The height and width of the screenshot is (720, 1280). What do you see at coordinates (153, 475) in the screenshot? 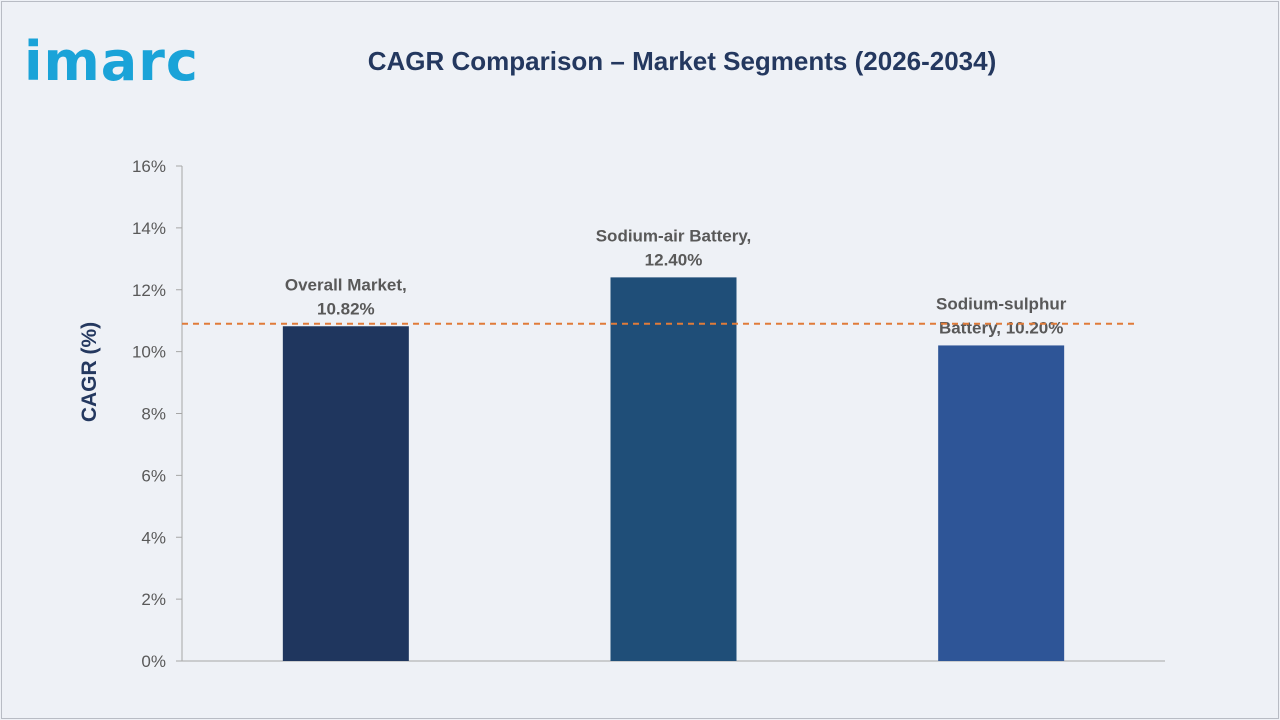
I see `y-tick-label: 6%` at bounding box center [153, 475].